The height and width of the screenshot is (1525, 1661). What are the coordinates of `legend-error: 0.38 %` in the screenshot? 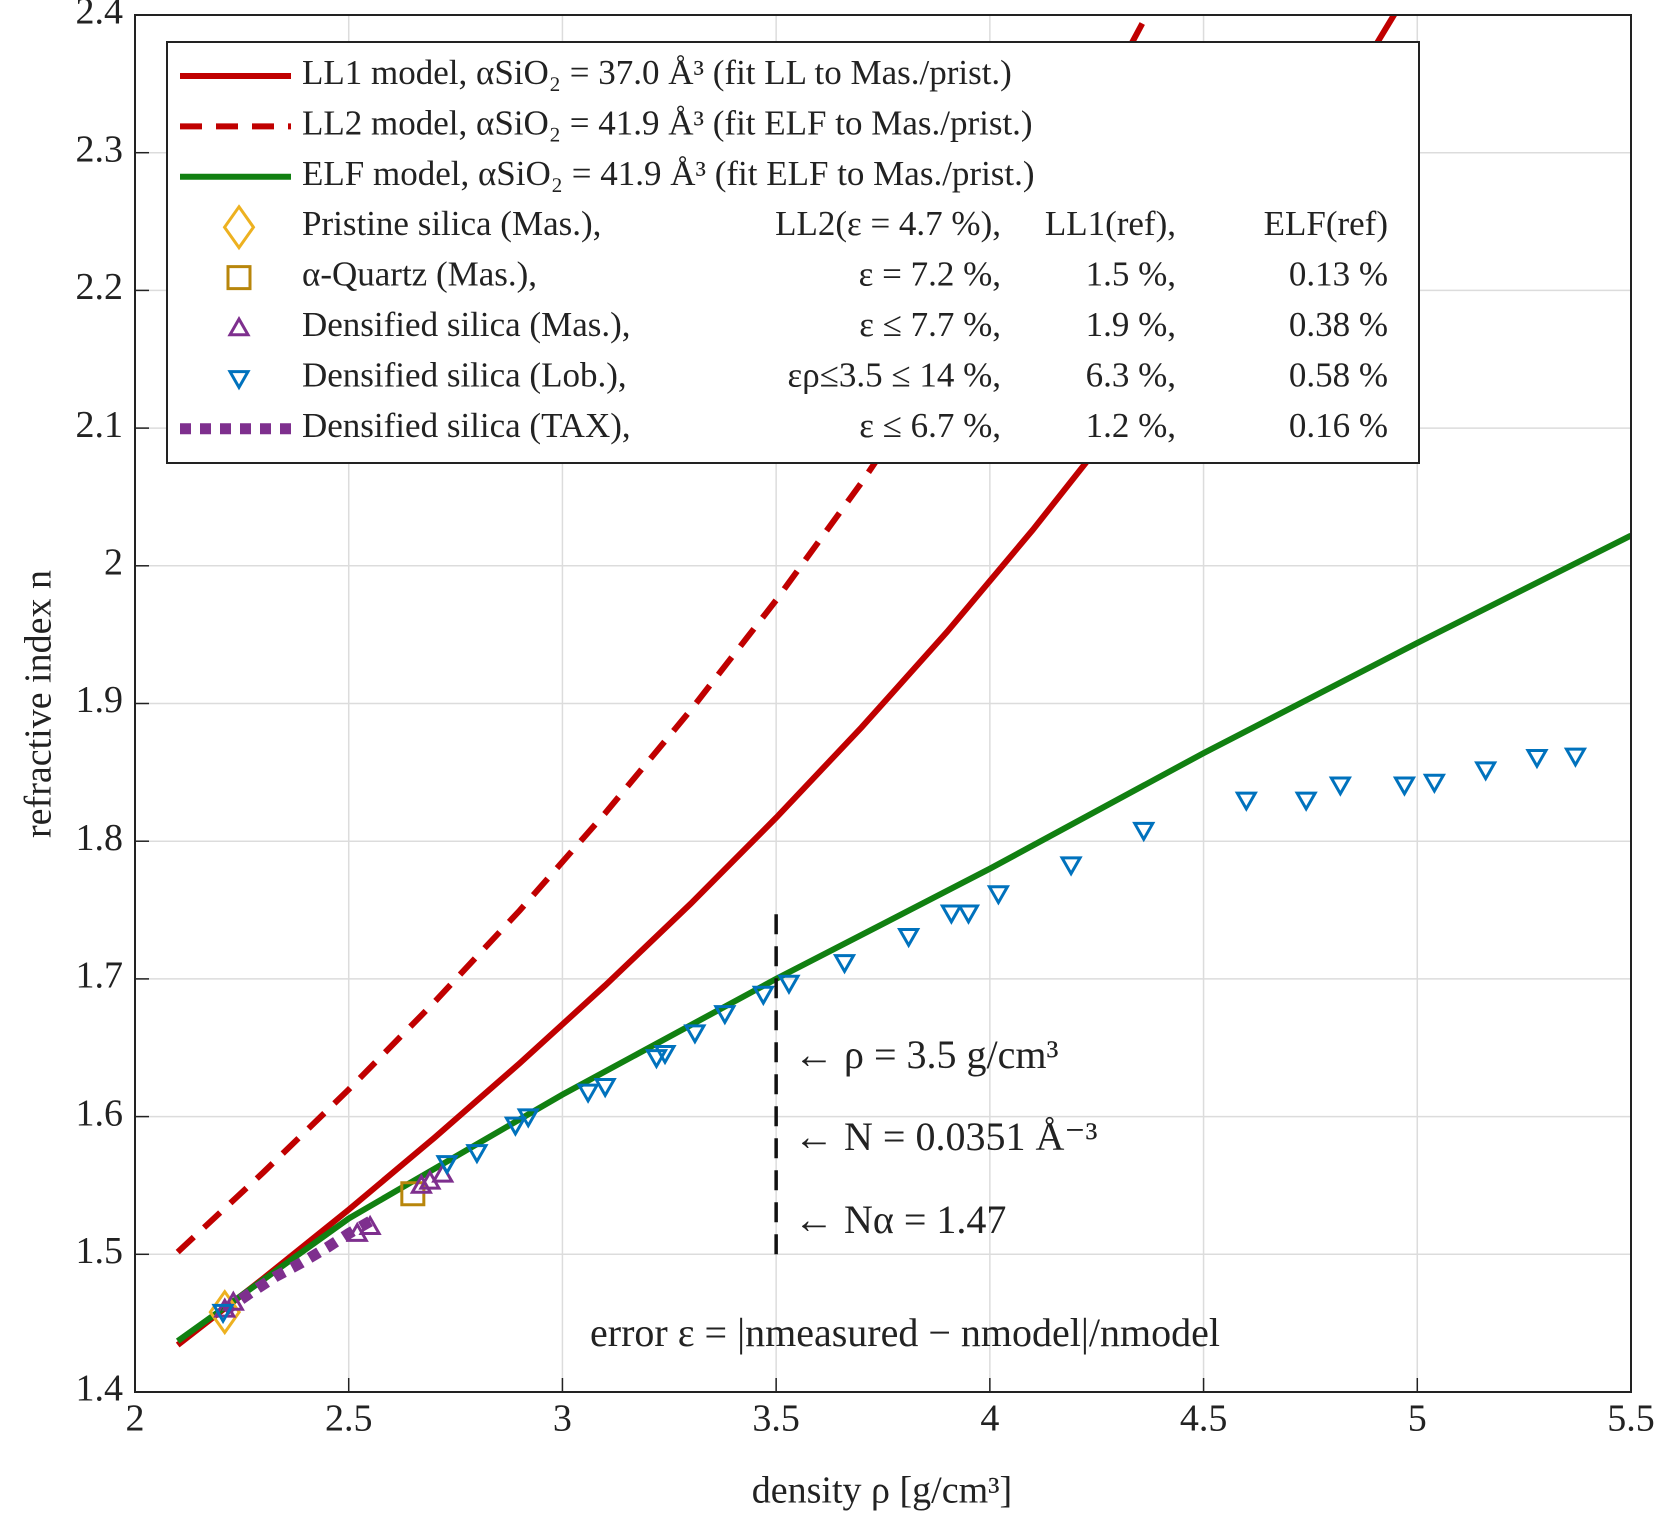 It's located at (1338, 324).